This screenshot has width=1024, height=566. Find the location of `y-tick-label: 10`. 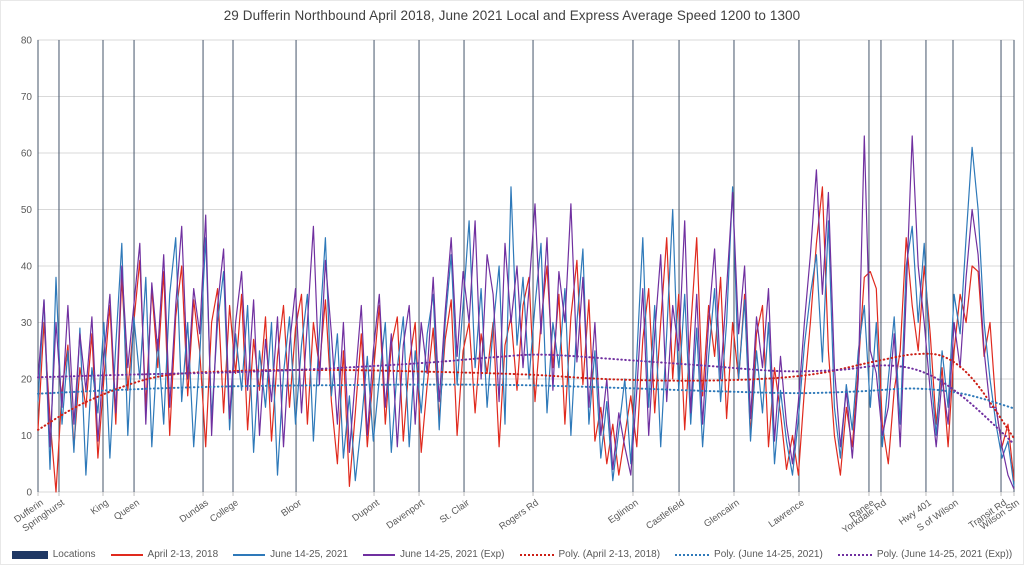

y-tick-label: 10 is located at coordinates (27, 436).